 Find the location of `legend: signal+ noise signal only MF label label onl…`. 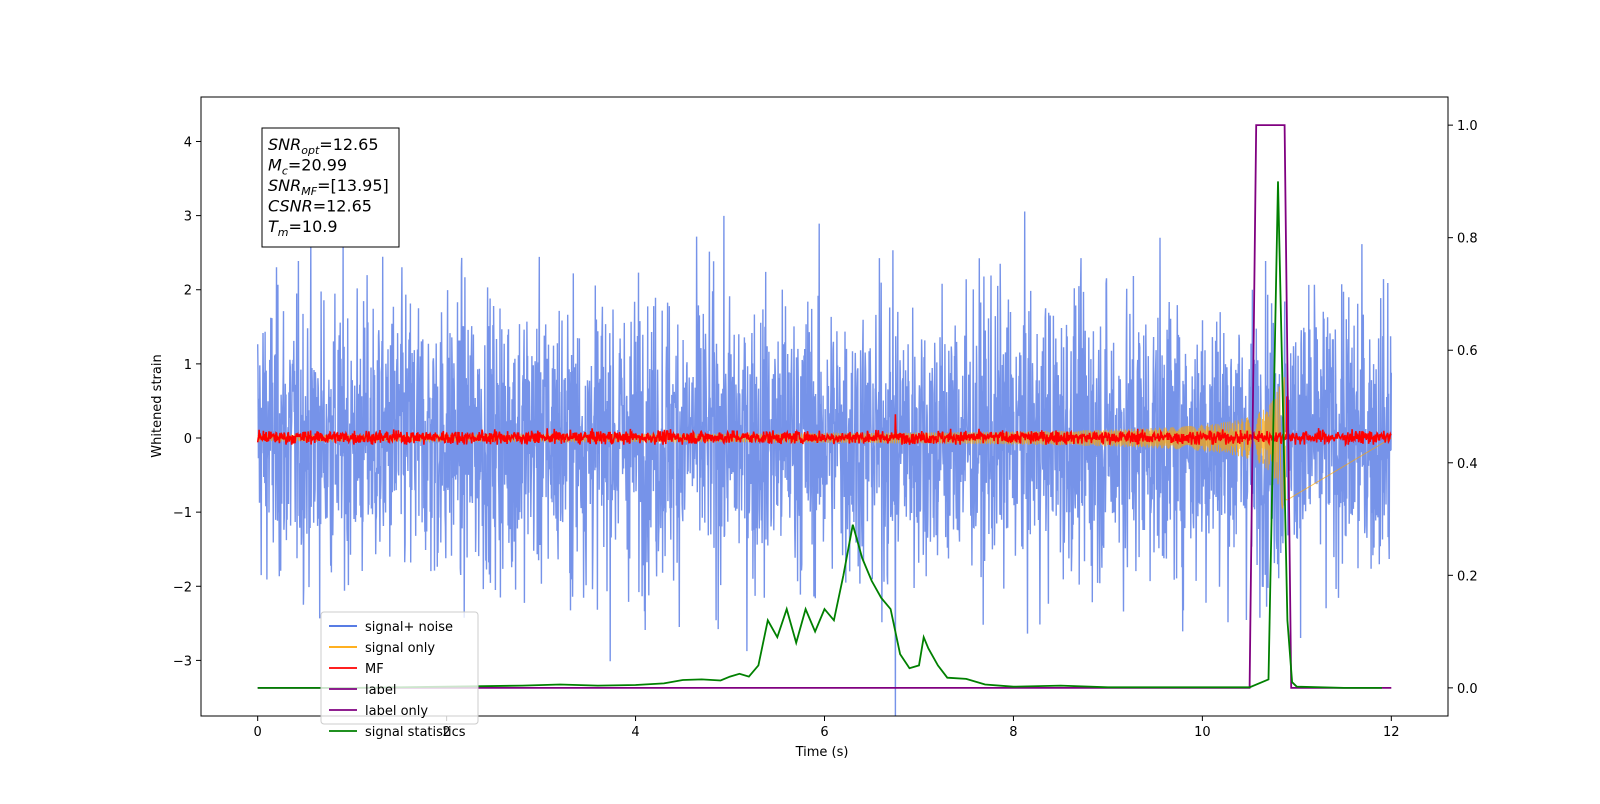

legend: signal+ noise signal only MF label label onl… is located at coordinates (399, 675).